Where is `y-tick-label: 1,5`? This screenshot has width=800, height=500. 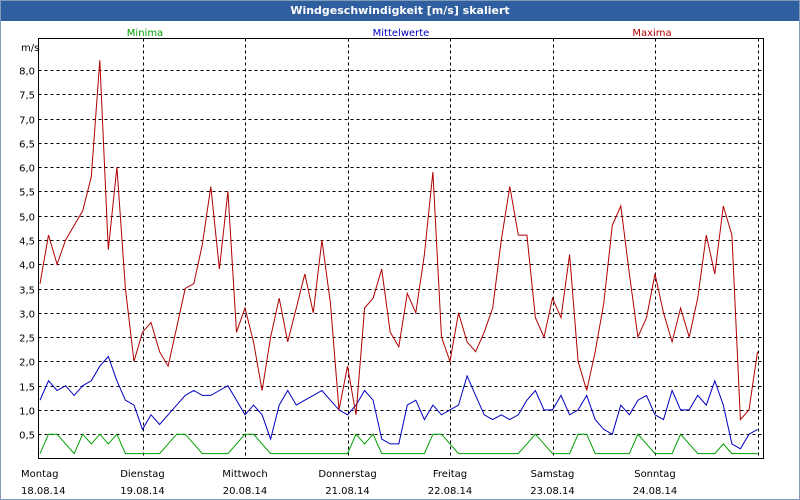 y-tick-label: 1,5 is located at coordinates (27, 388).